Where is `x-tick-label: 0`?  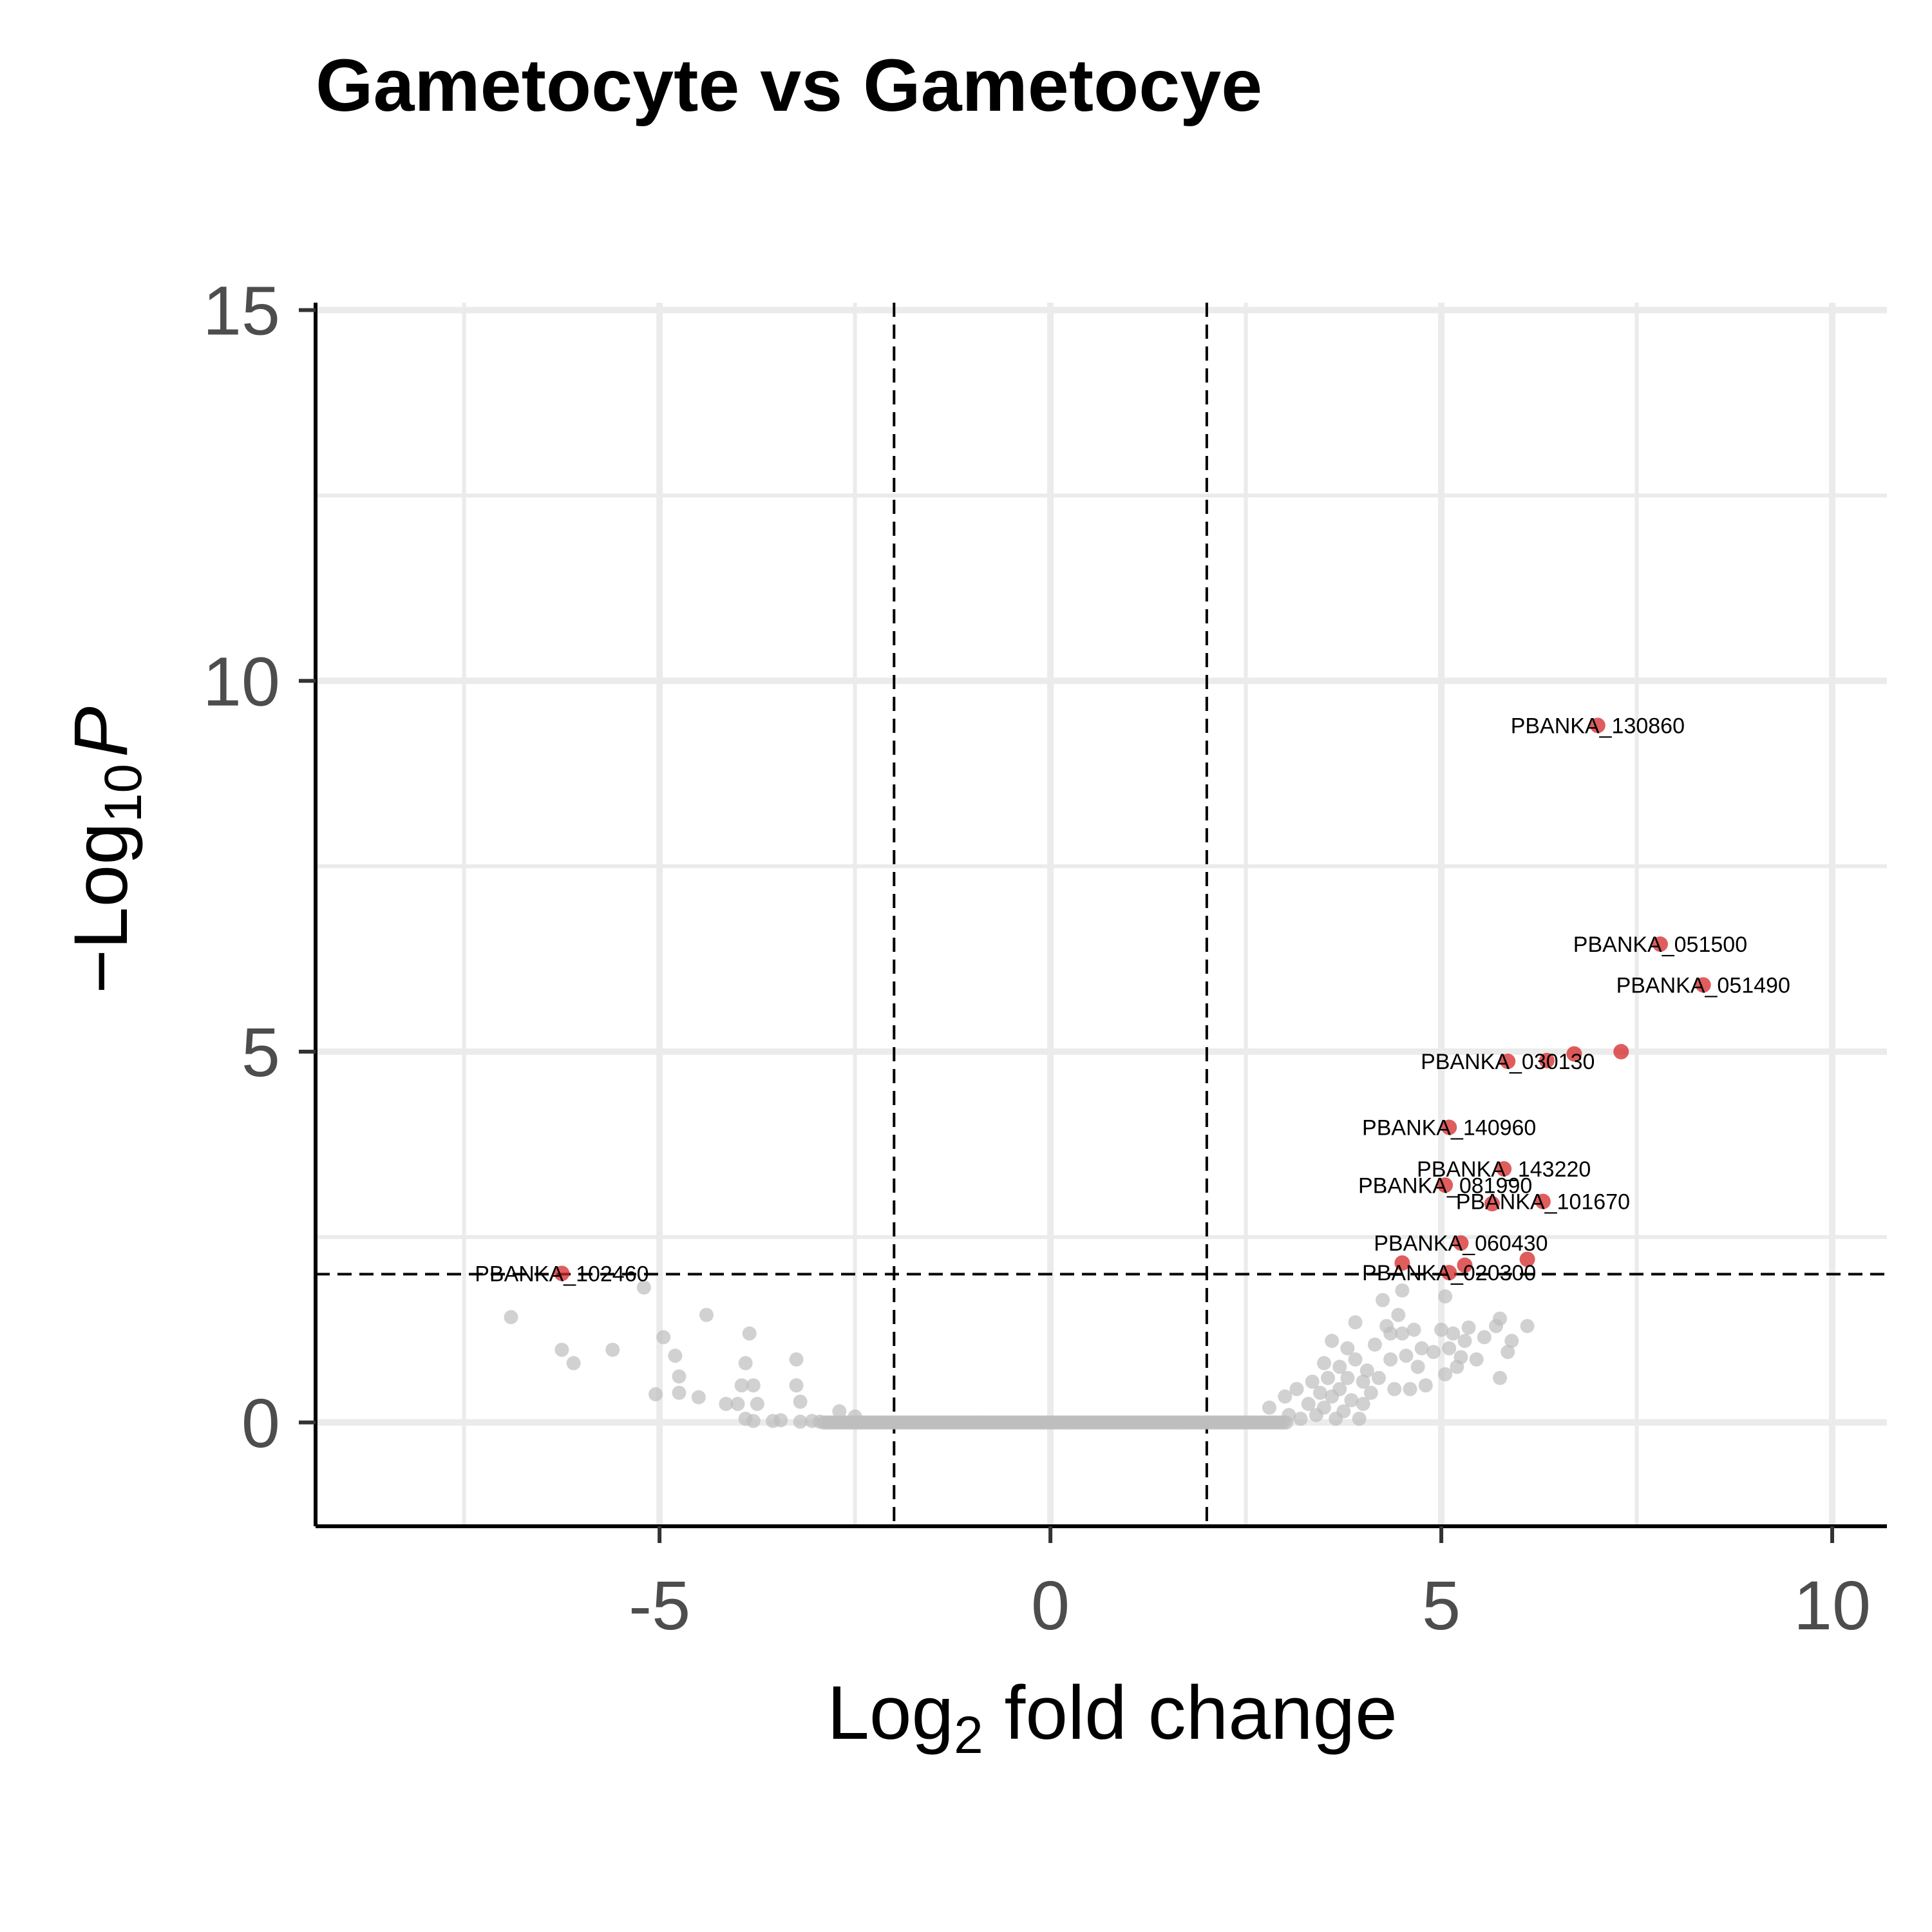
x-tick-label: 0 is located at coordinates (1050, 1605).